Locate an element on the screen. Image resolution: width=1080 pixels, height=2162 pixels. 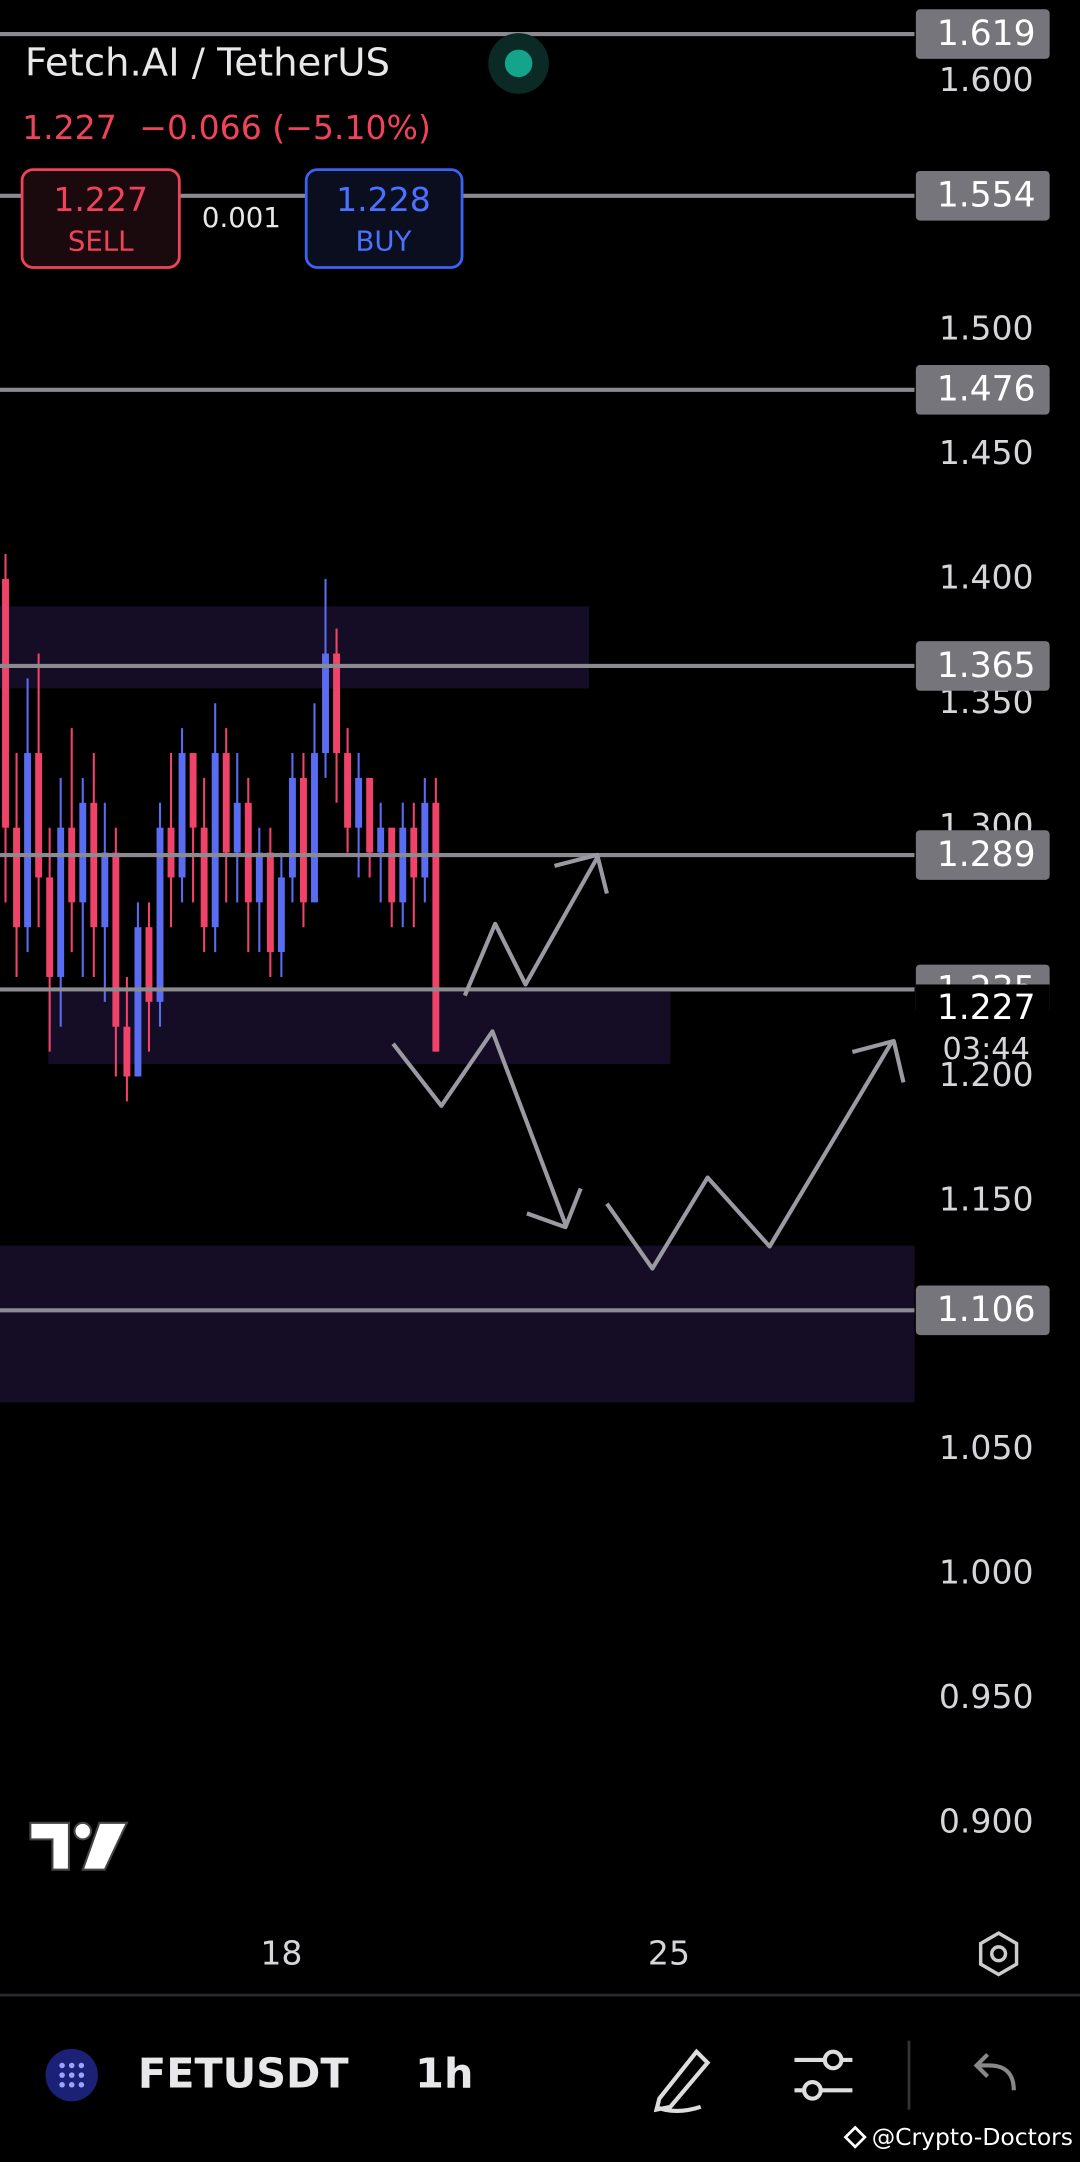
settings-icon-core is located at coordinates (999, 1954).